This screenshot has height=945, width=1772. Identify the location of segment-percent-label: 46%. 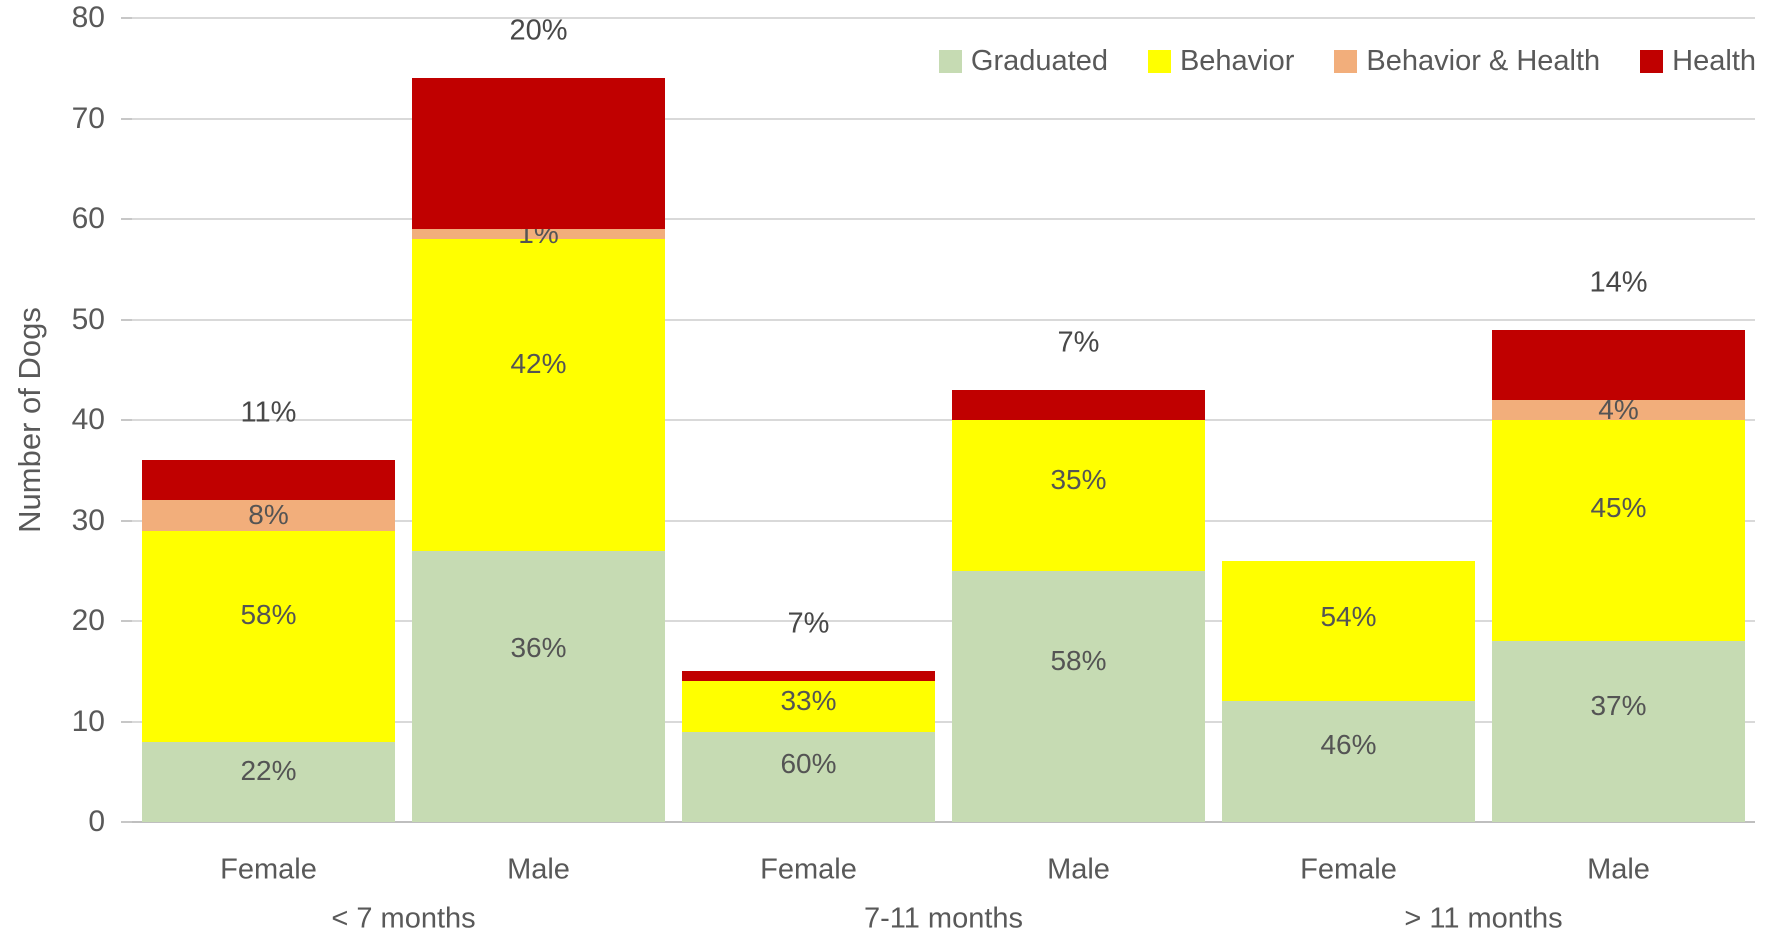
(1348, 744).